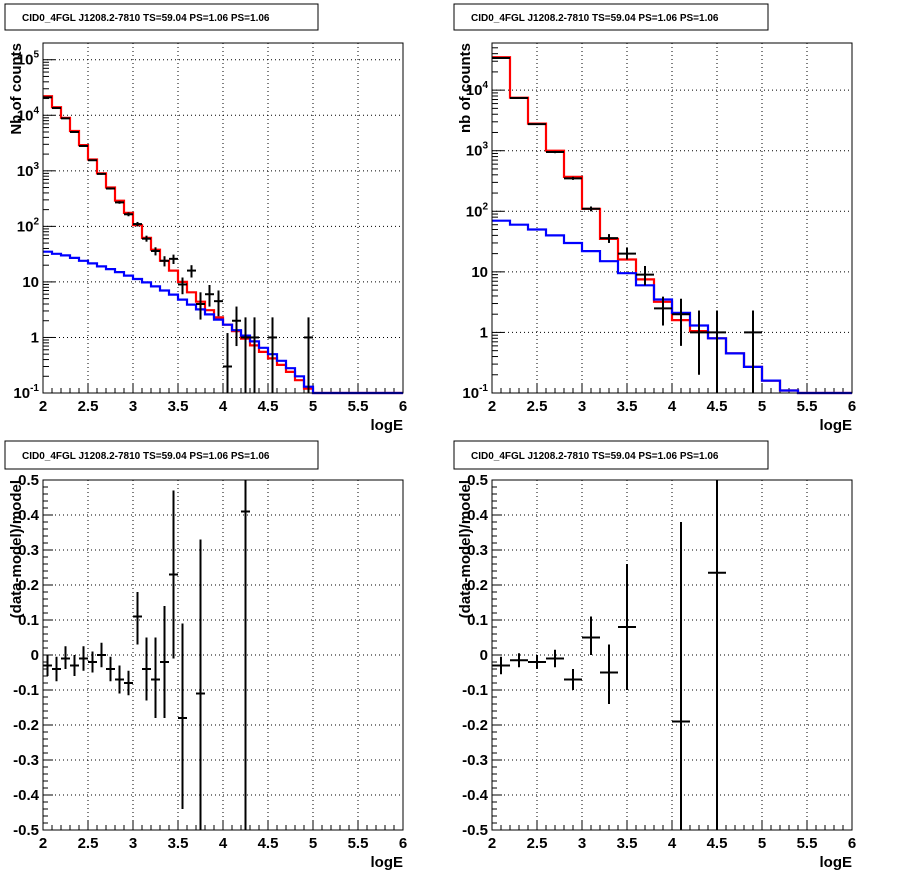  What do you see at coordinates (34, 388) in the screenshot?
I see `y-tick-exponent: -1` at bounding box center [34, 388].